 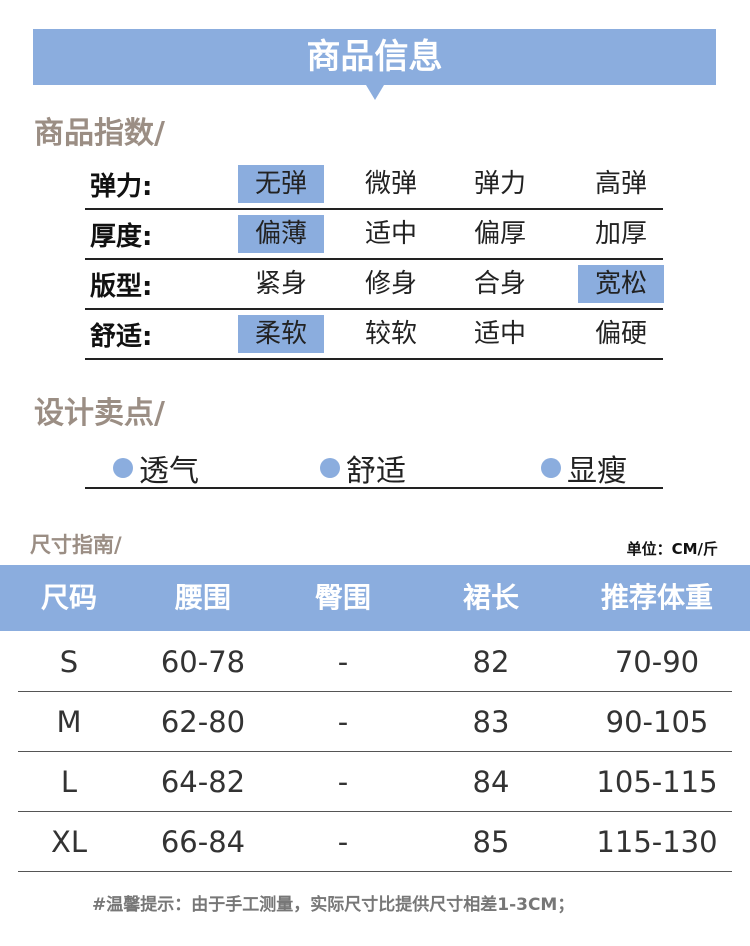 I want to click on table-cell: M, so click(x=69, y=722).